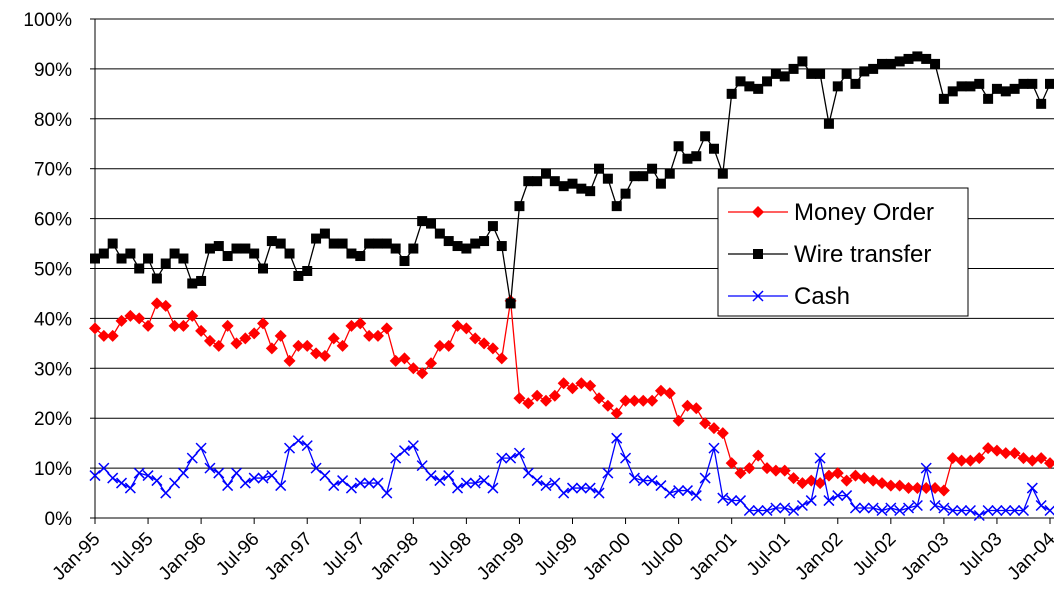  Describe the element at coordinates (1029, 556) in the screenshot. I see `x-tick-label: Jan-04` at that location.